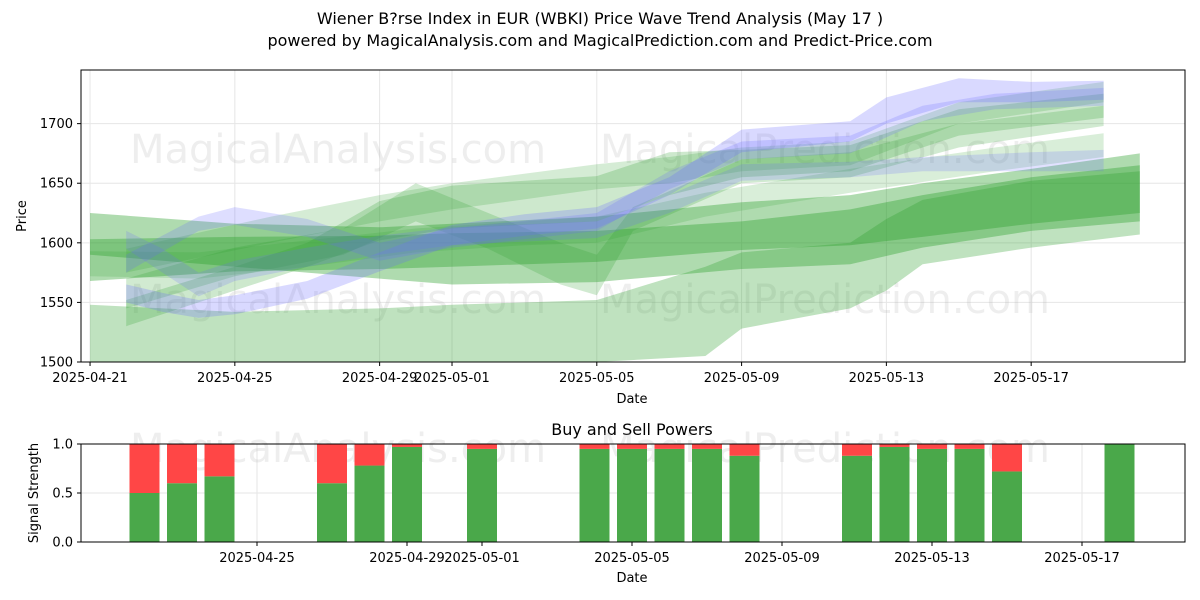 The height and width of the screenshot is (600, 1200). Describe the element at coordinates (62, 543) in the screenshot. I see `power-y-tick-label: 0.0` at that location.